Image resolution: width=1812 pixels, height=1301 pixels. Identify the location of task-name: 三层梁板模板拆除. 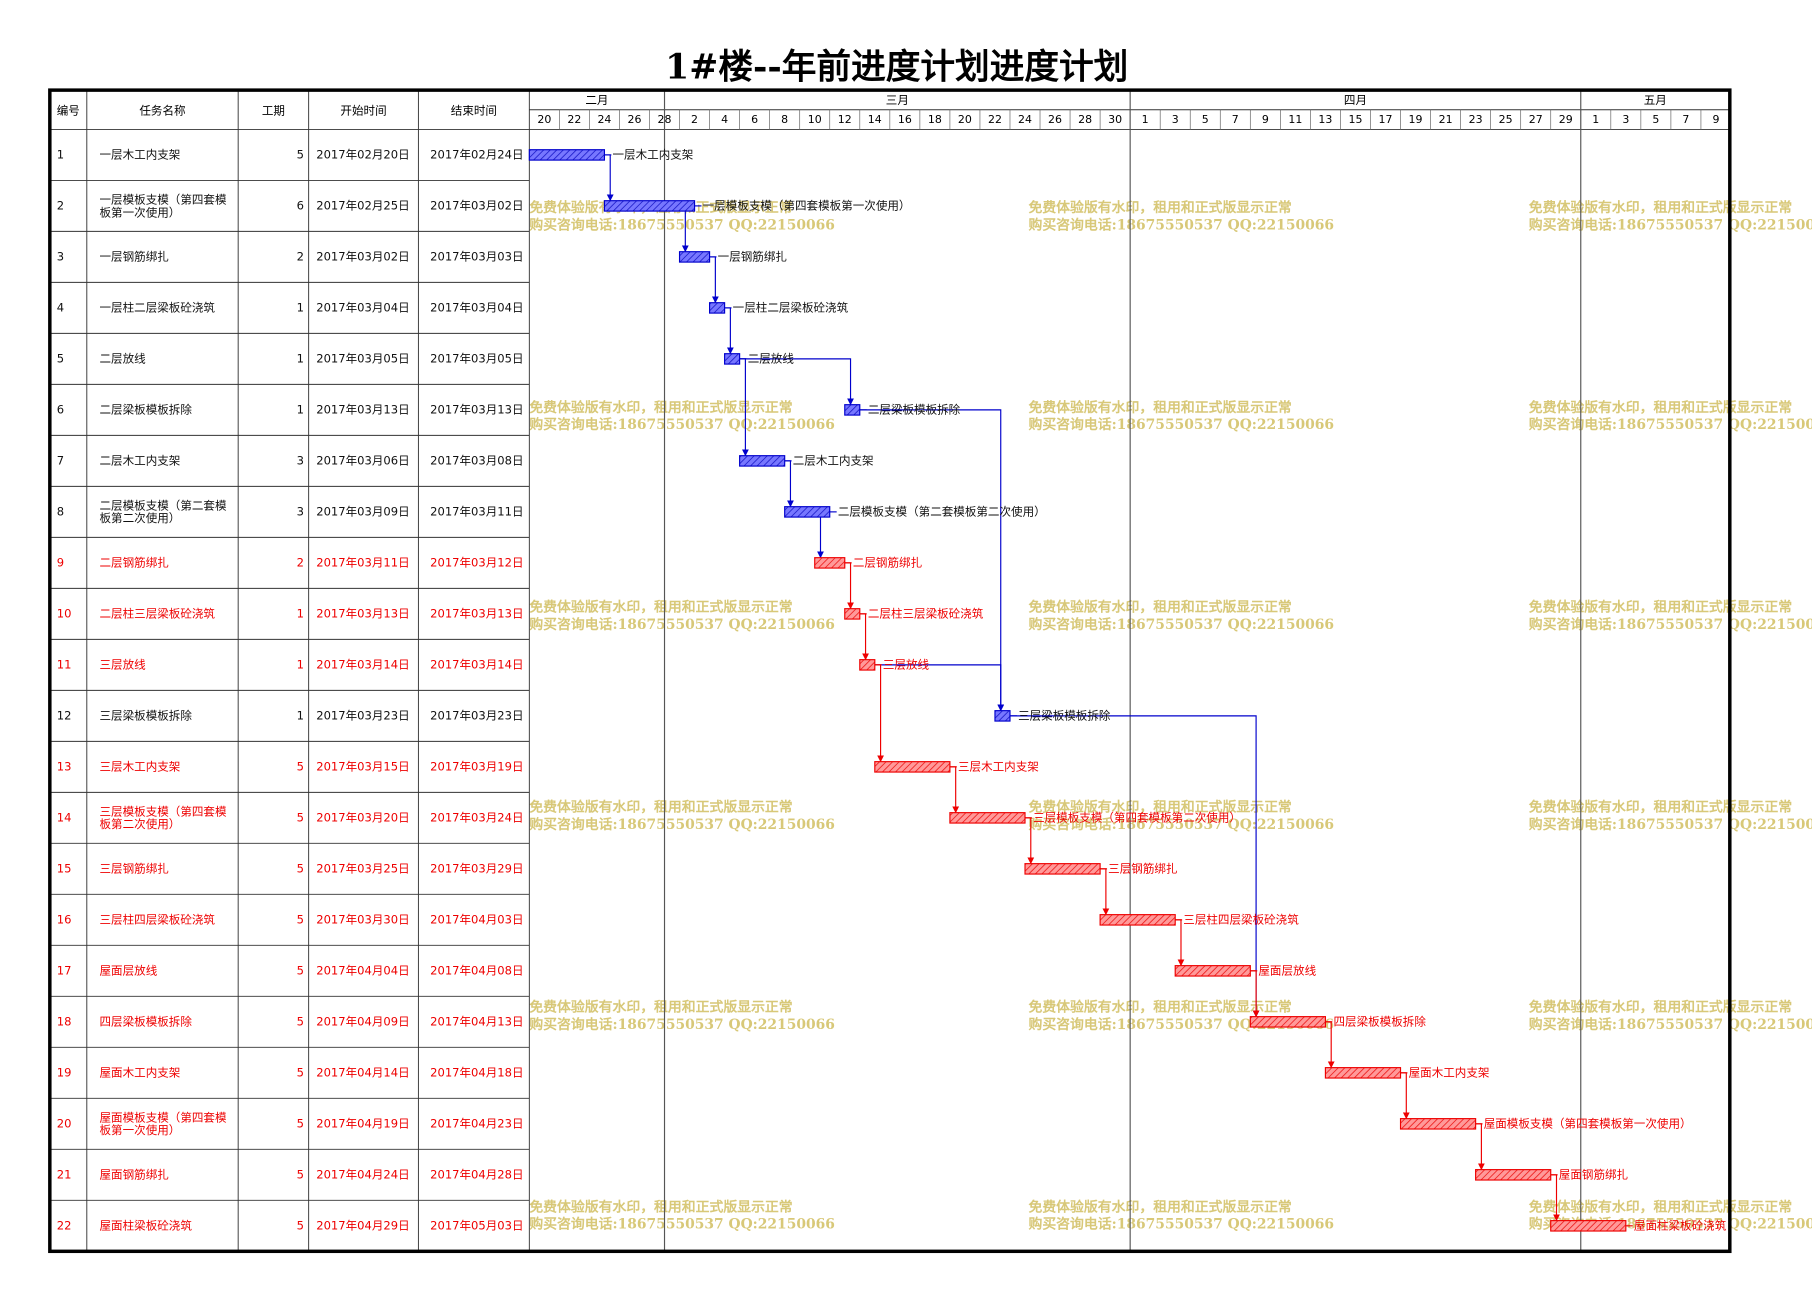
(146, 715).